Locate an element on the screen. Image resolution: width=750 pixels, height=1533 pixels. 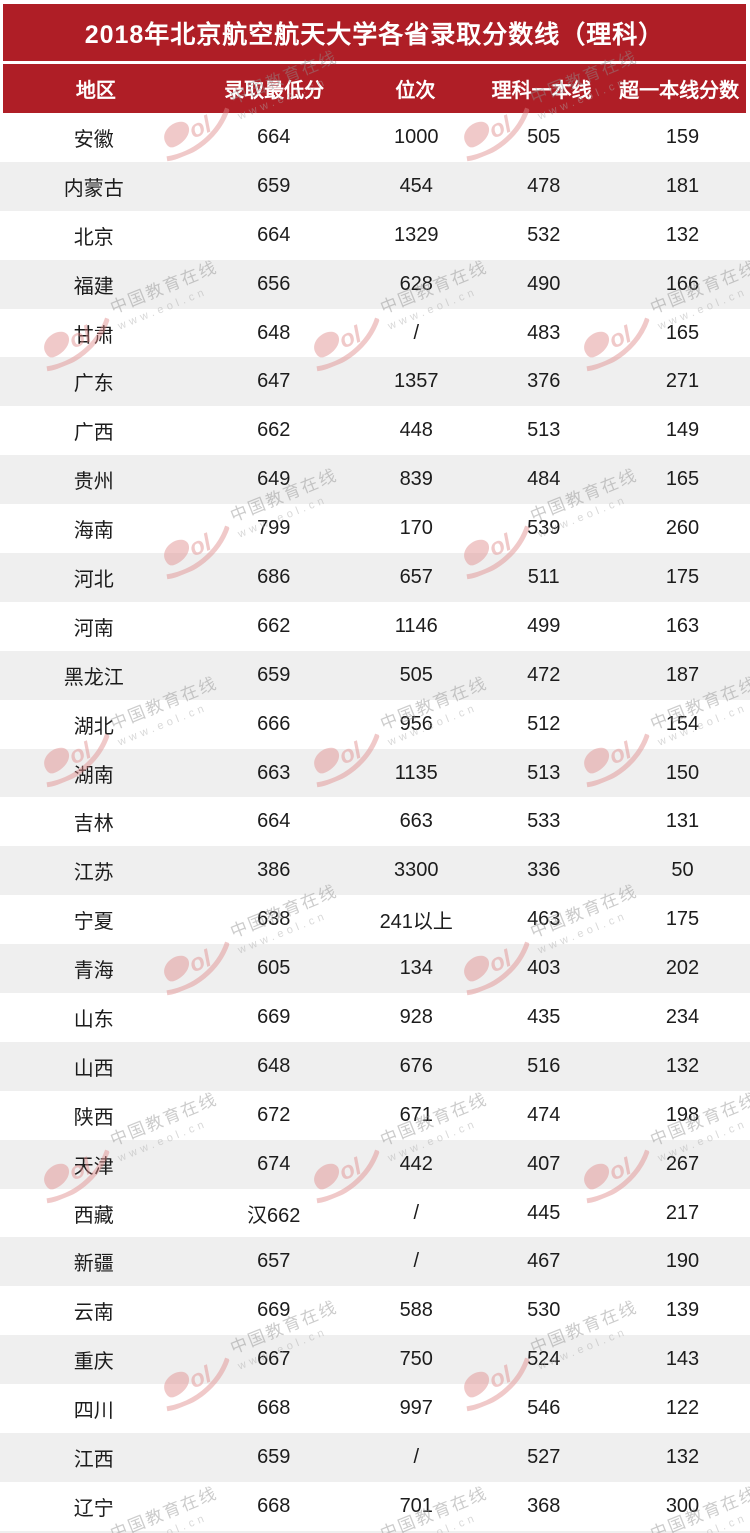
above-tier1-cell: 187 is located at coordinates (682, 674).